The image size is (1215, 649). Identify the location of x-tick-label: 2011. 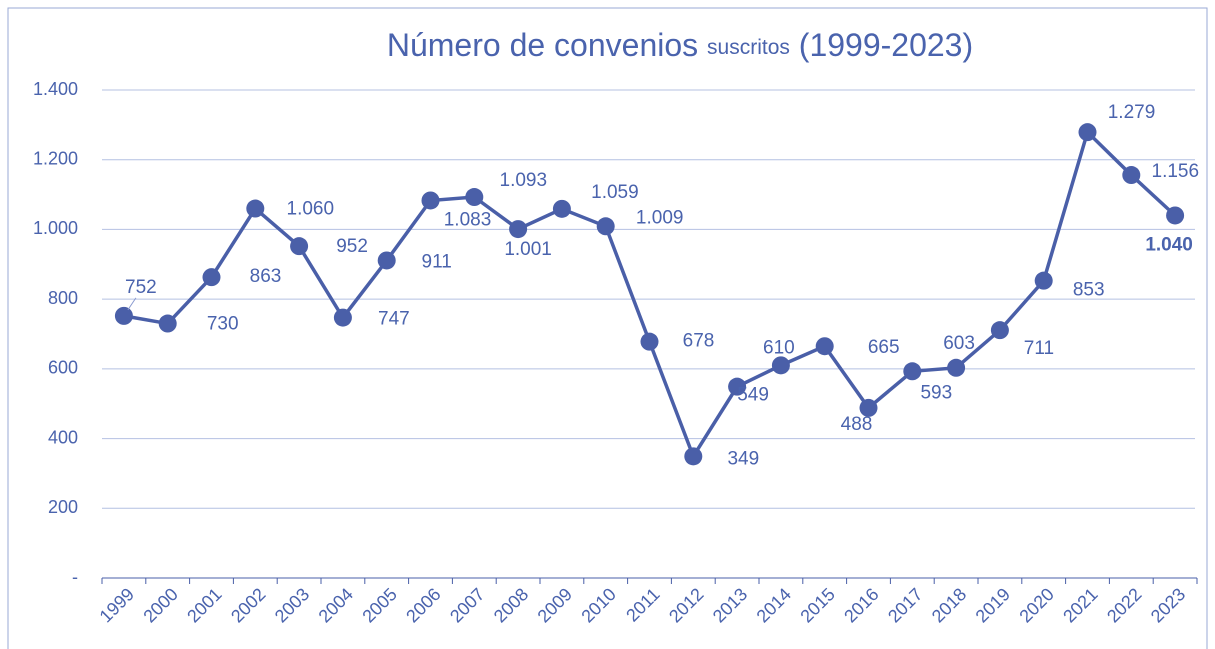
(643, 605).